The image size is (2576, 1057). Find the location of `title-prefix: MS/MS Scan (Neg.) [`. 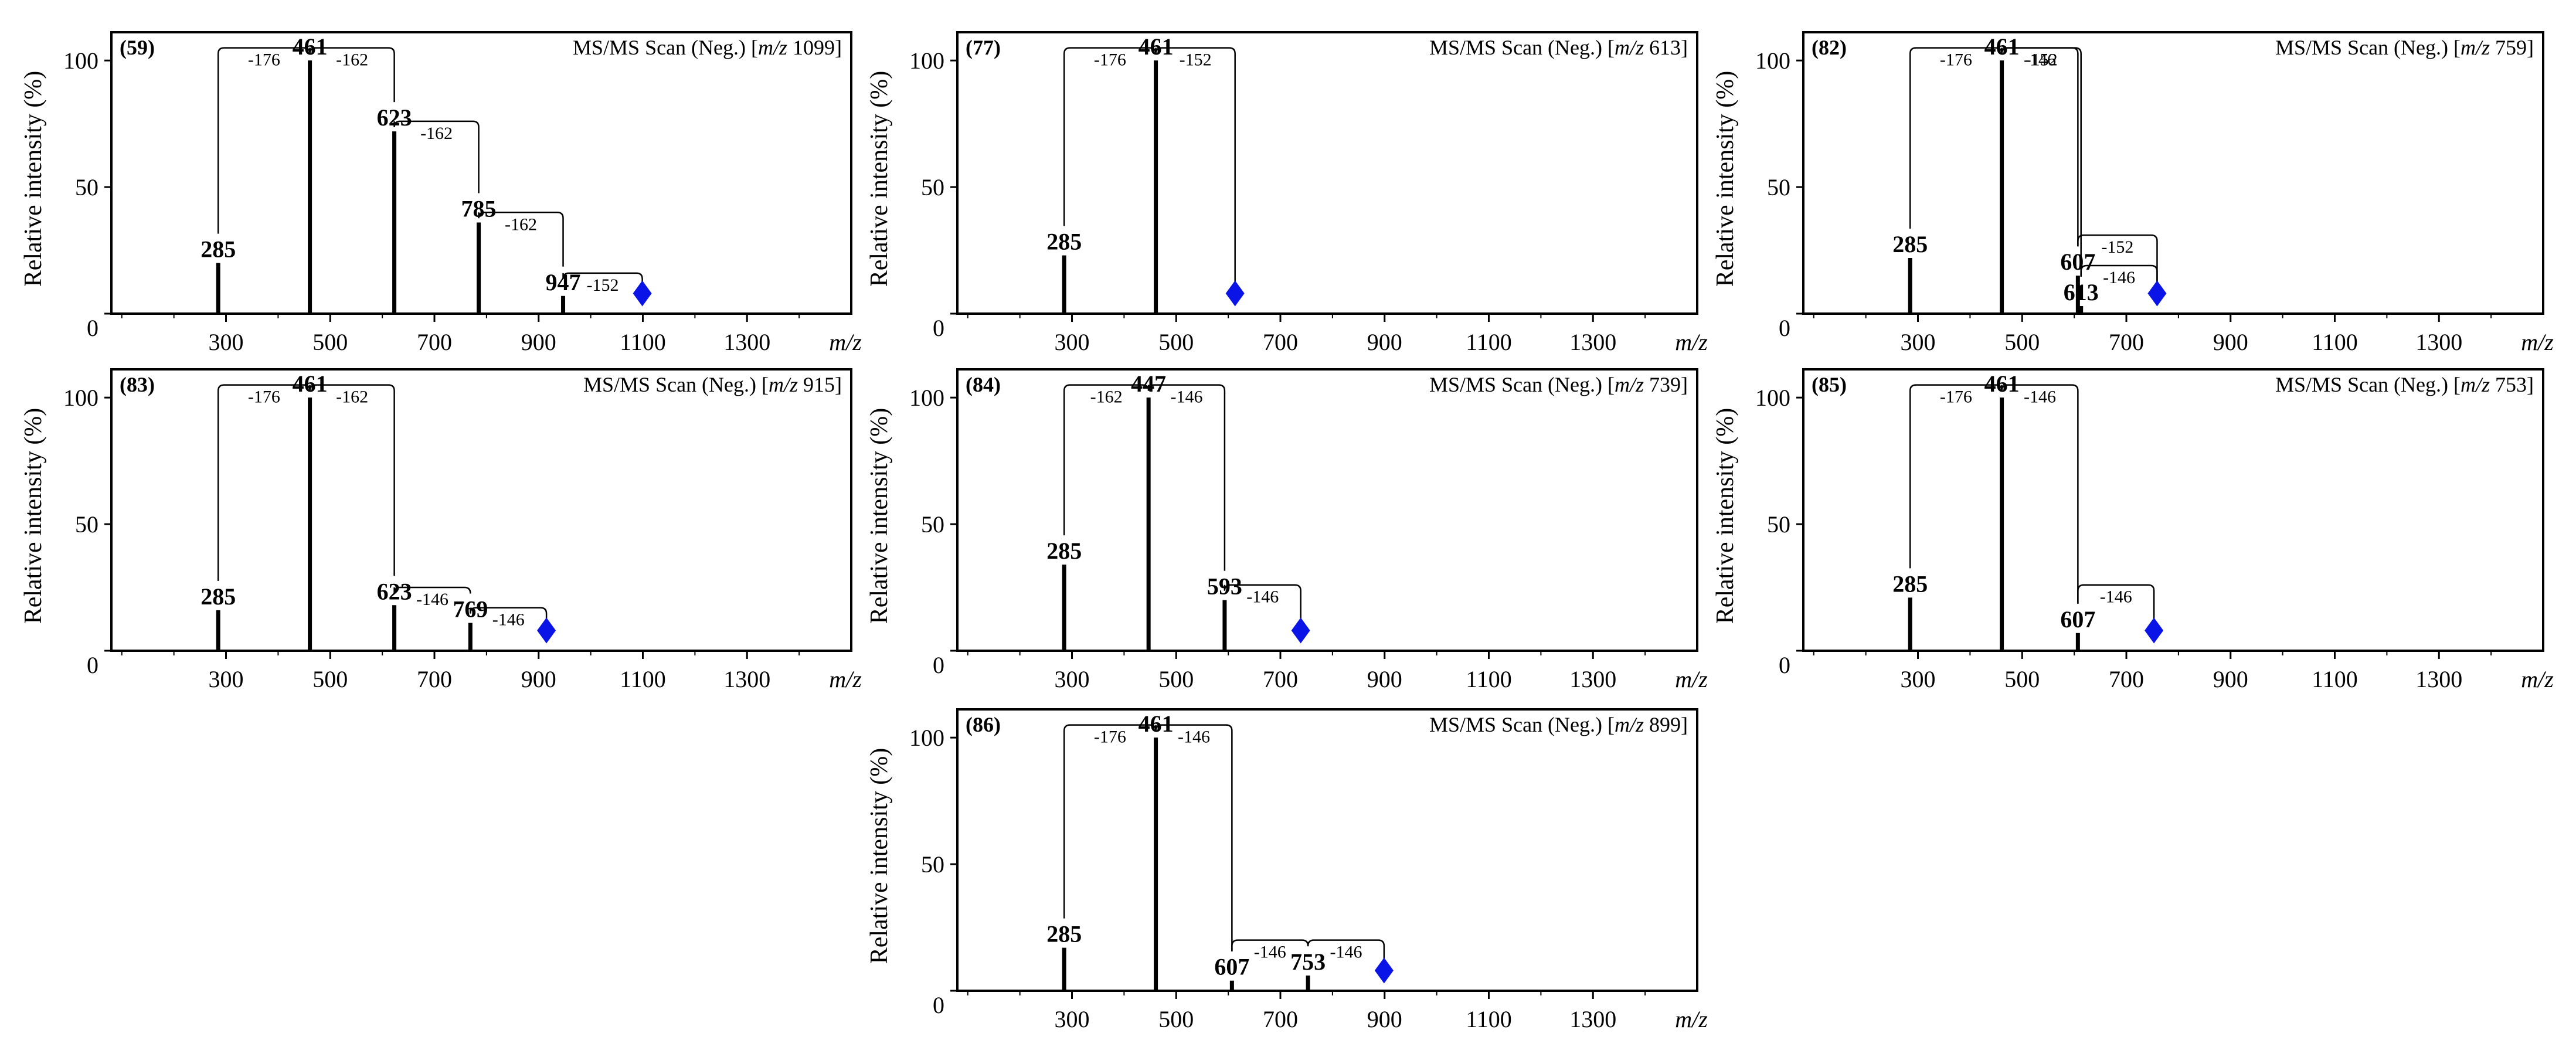

title-prefix: MS/MS Scan (Neg.) [ is located at coordinates (2368, 47).